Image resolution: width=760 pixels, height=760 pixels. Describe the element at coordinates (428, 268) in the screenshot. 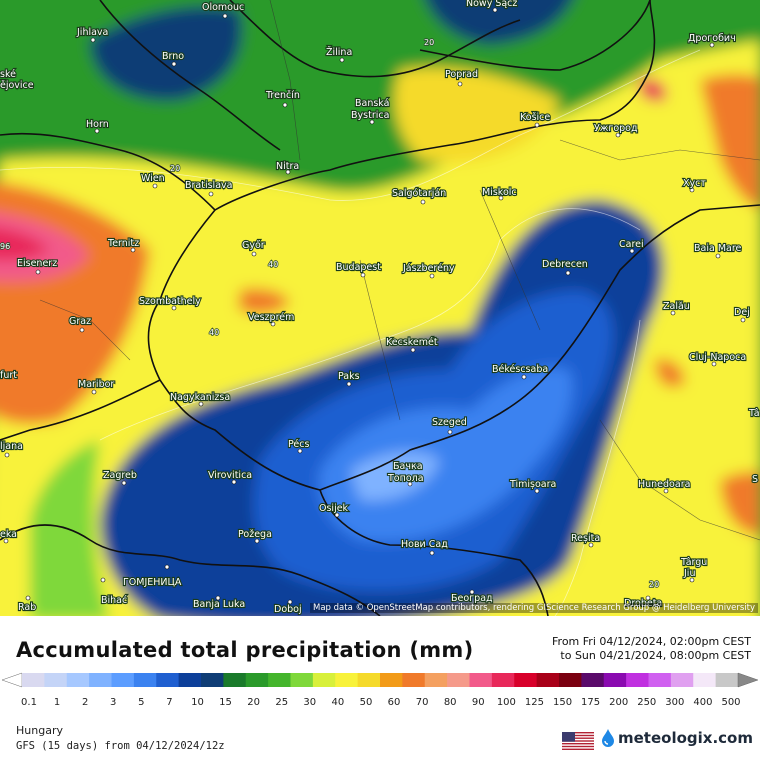

I see `city-label: Jászberény` at that location.